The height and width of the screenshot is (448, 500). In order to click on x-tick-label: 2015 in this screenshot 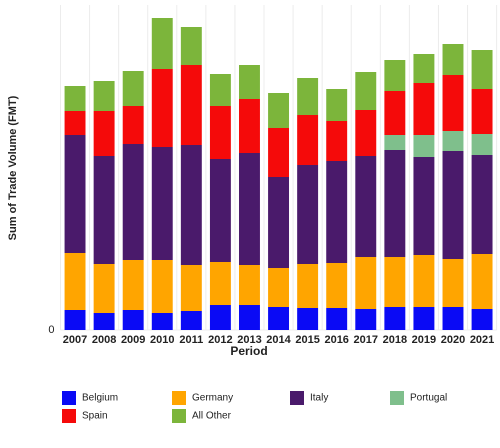, I will do `click(307, 340)`.